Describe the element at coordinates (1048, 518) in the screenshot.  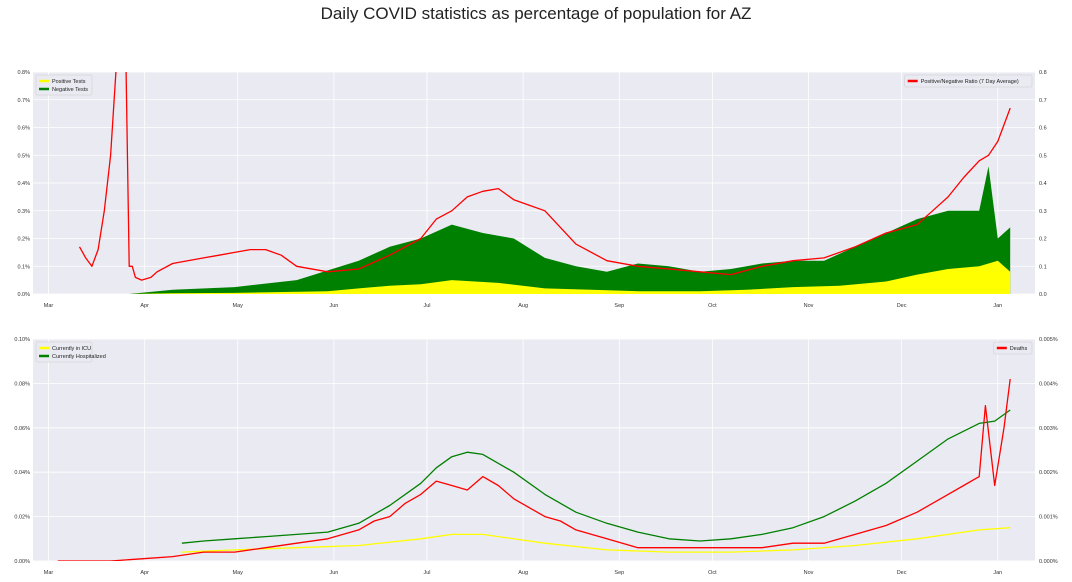
I see `y-right-tick-label: 0.001%` at that location.